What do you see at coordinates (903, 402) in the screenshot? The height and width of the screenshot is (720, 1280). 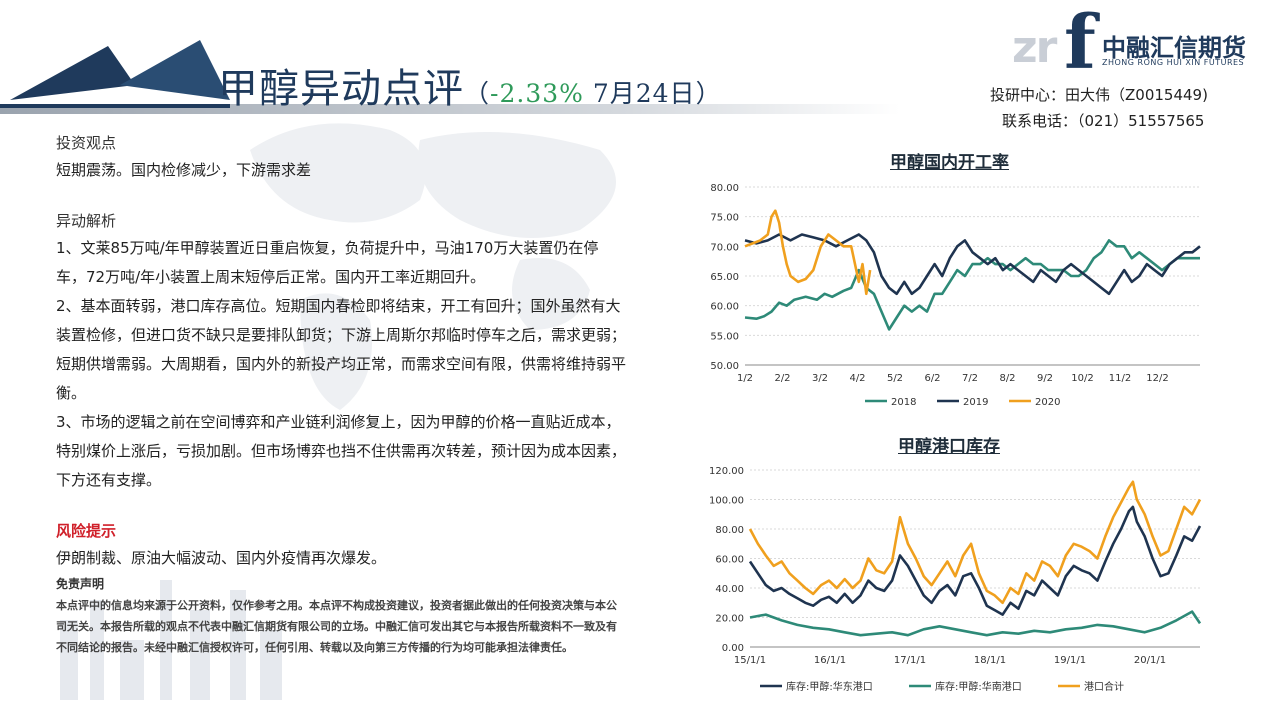 I see `legend-label: 2018` at bounding box center [903, 402].